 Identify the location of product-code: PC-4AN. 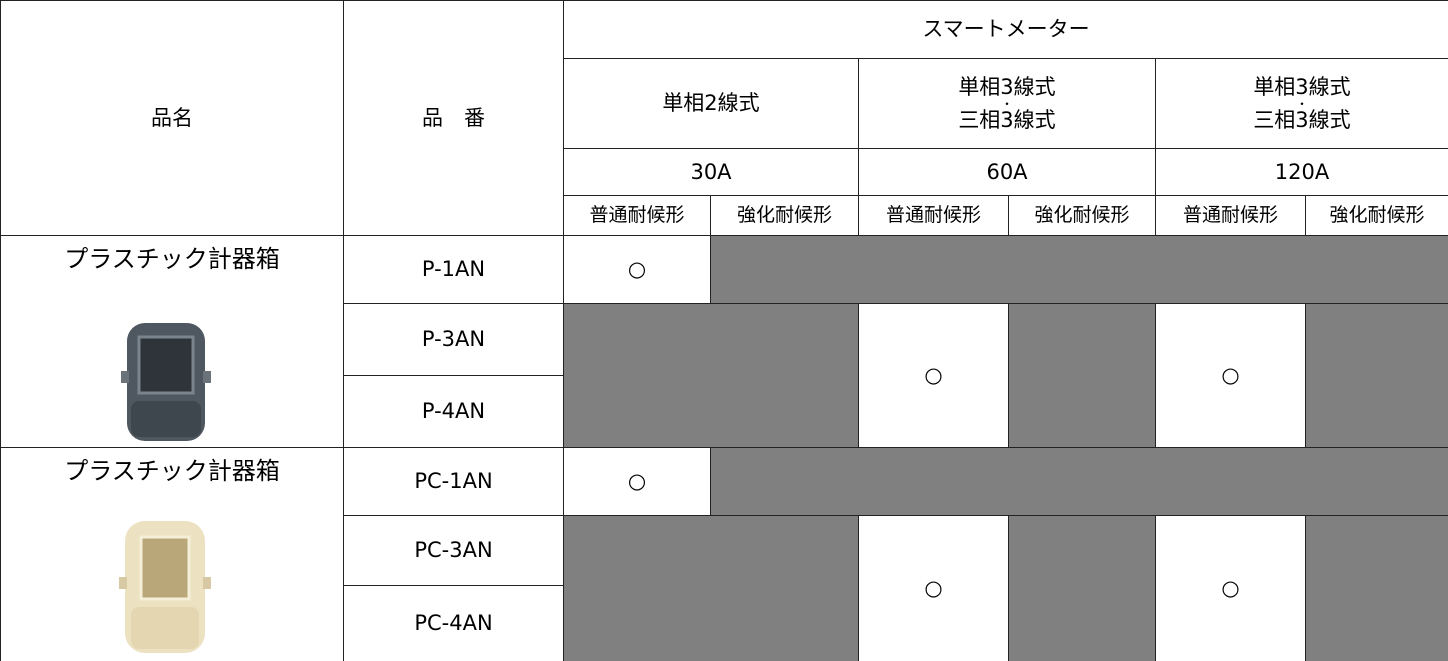
(454, 623).